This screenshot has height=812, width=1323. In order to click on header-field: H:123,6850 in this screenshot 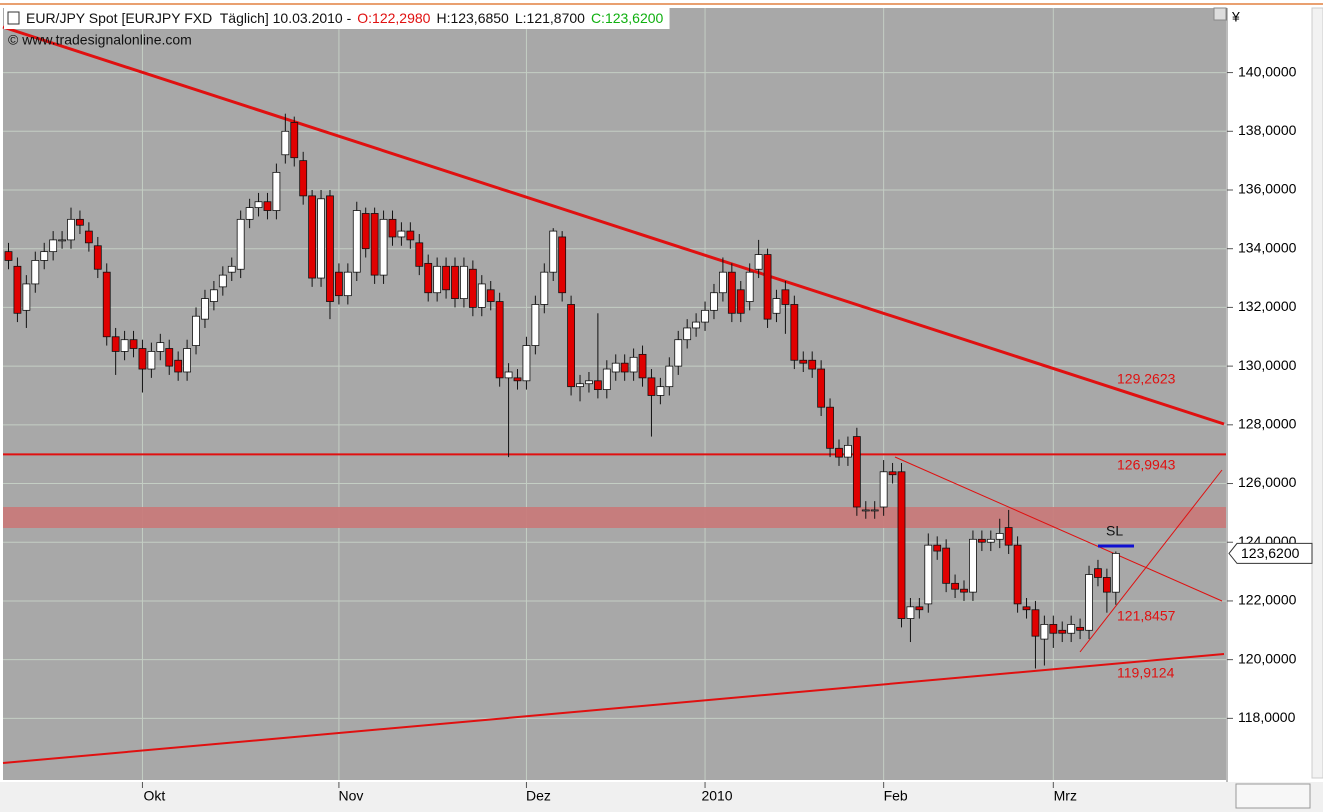, I will do `click(472, 18)`.